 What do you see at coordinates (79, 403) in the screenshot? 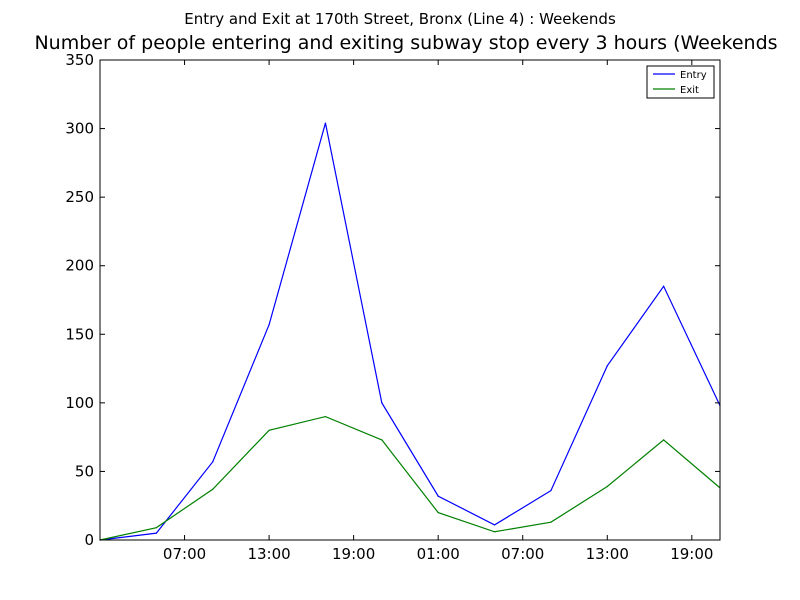
I see `y-tick-label: 100` at bounding box center [79, 403].